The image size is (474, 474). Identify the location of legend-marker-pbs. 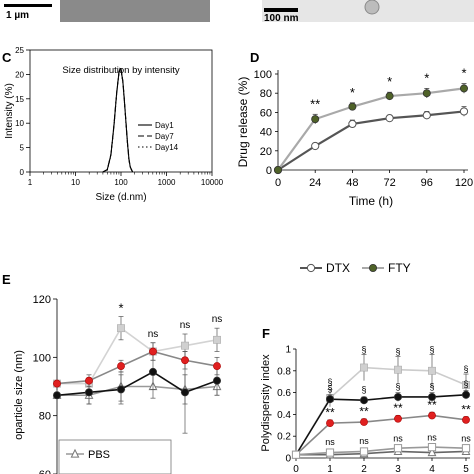
(75, 453).